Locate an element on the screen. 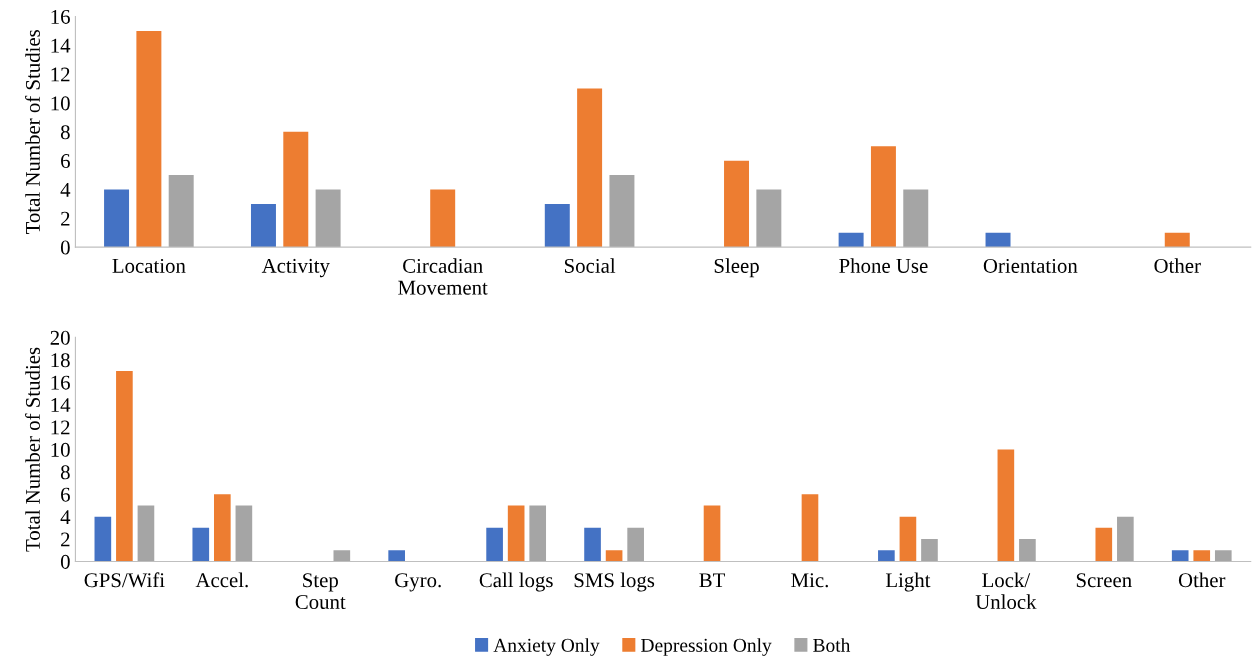 The image size is (1257, 659). legend-label: Anxiety Only is located at coordinates (546, 647).